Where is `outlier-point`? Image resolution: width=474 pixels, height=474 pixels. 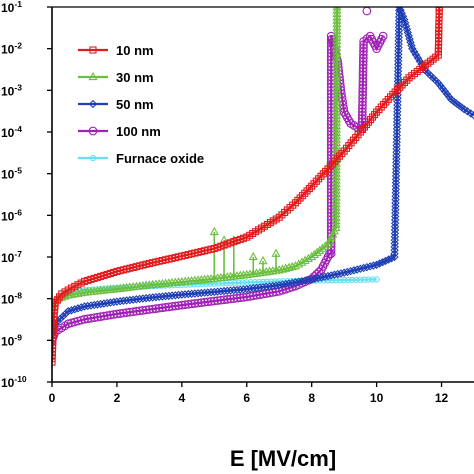
outlier-point is located at coordinates (367, 11).